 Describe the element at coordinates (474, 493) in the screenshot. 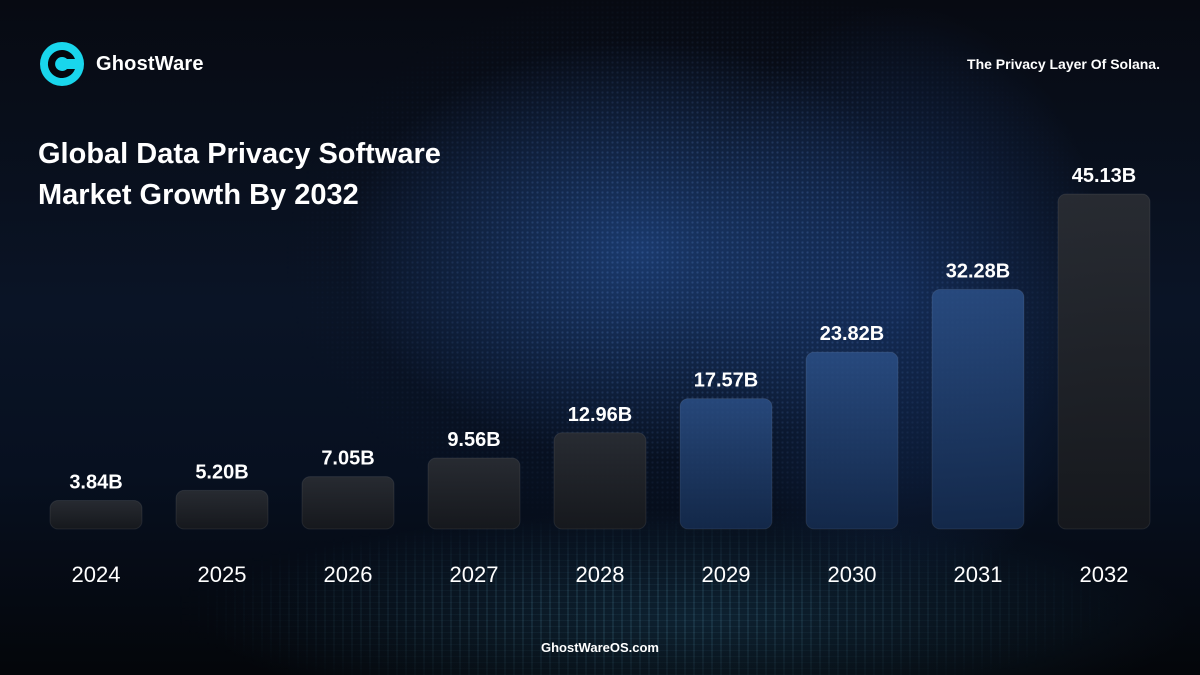

I see `bar-2027` at that location.